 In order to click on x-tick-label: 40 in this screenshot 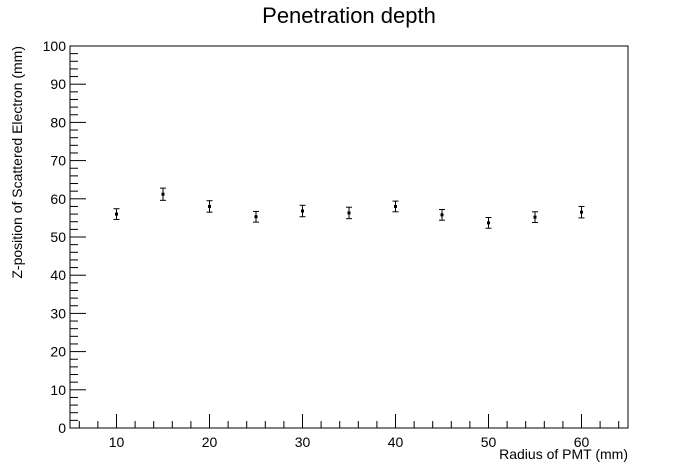, I will do `click(396, 442)`.